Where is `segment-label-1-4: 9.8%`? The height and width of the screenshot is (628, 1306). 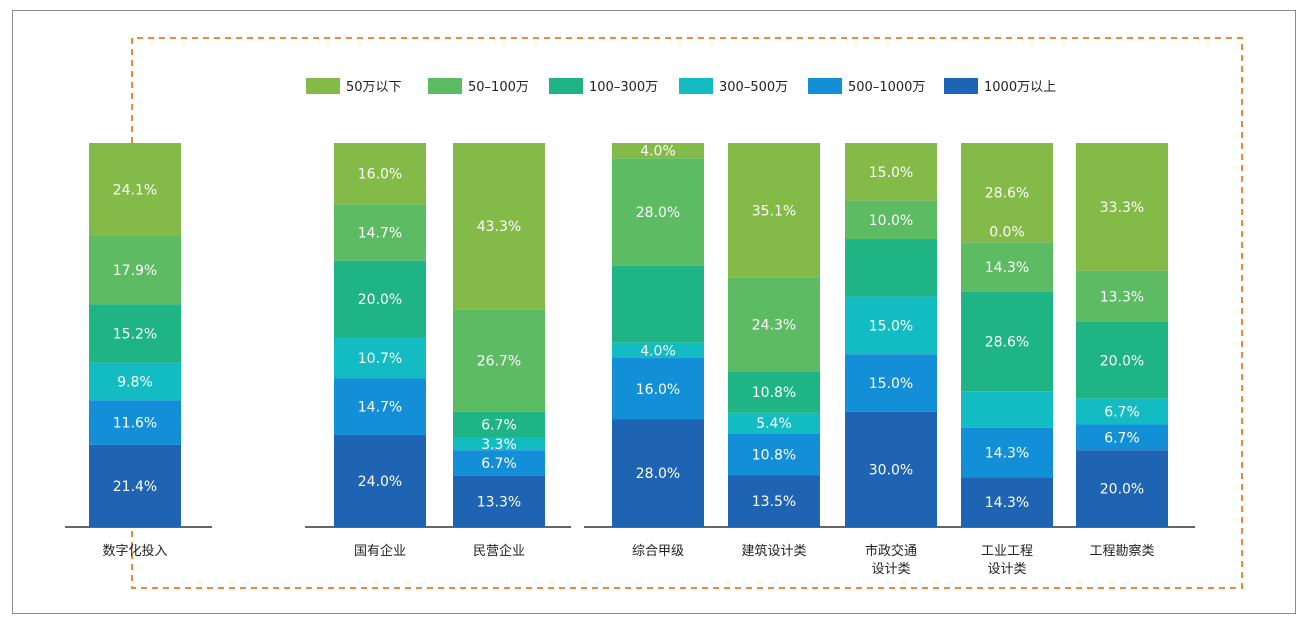 segment-label-1-4: 9.8% is located at coordinates (135, 382).